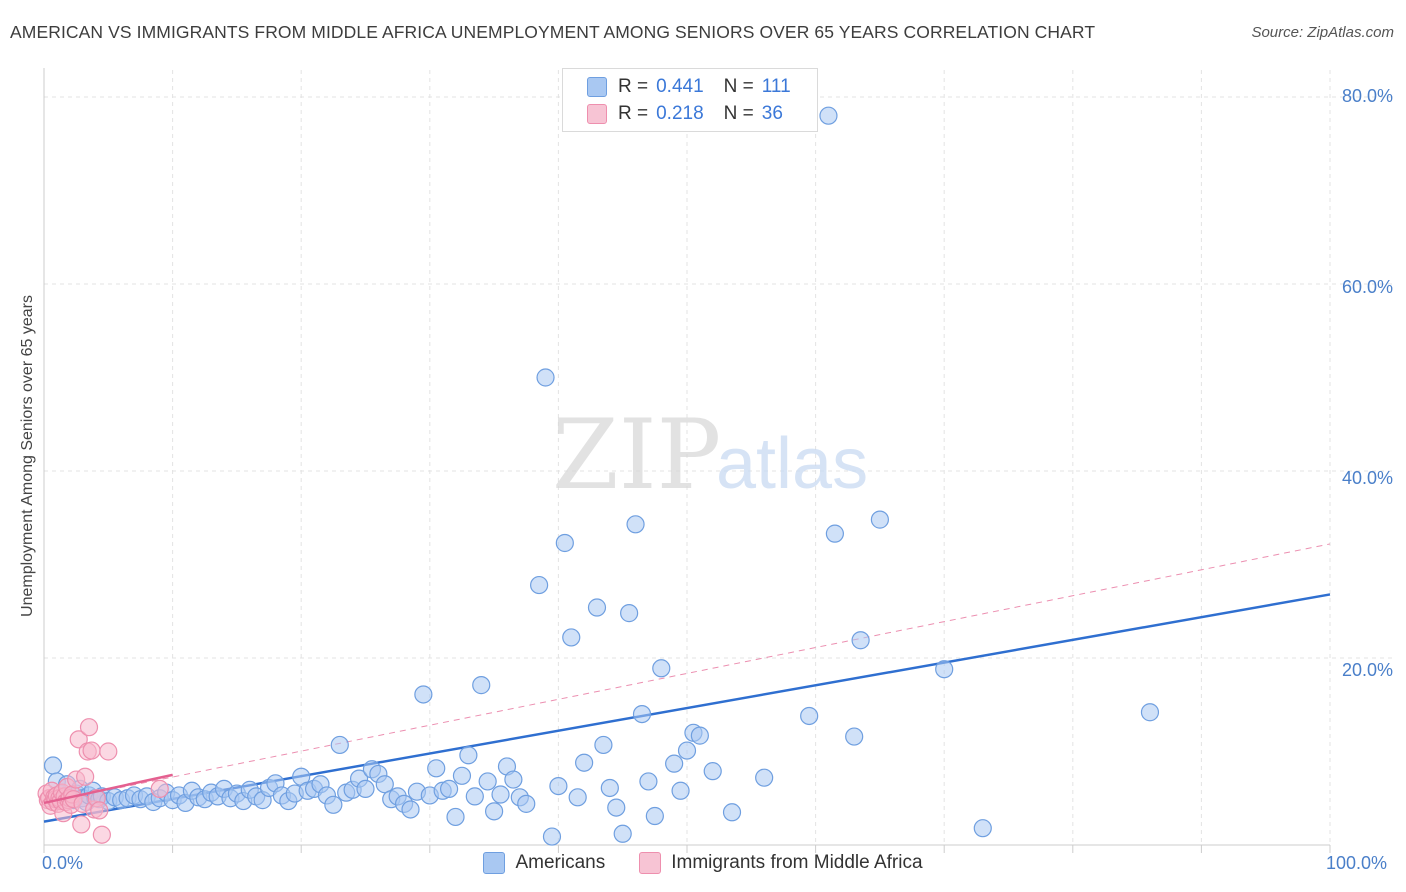  Describe the element at coordinates (680, 113) in the screenshot. I see `r-value: 0.218` at that location.